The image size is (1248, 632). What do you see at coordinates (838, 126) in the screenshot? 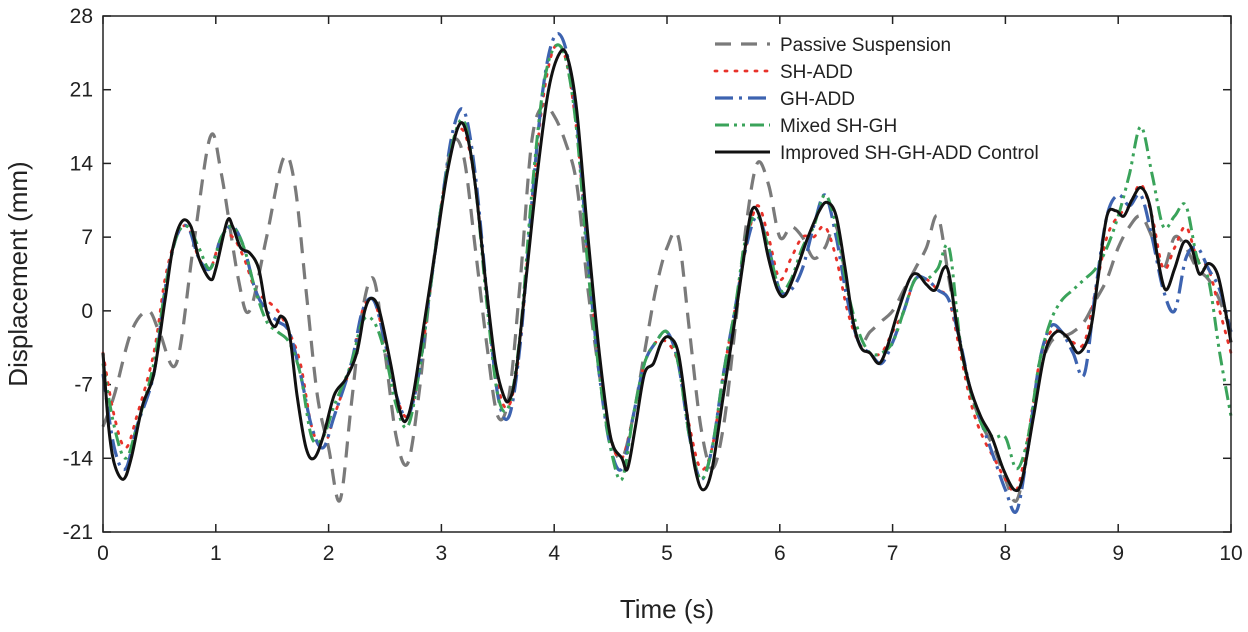
I see `legend-label-3: Mixed SH-GH` at bounding box center [838, 126].